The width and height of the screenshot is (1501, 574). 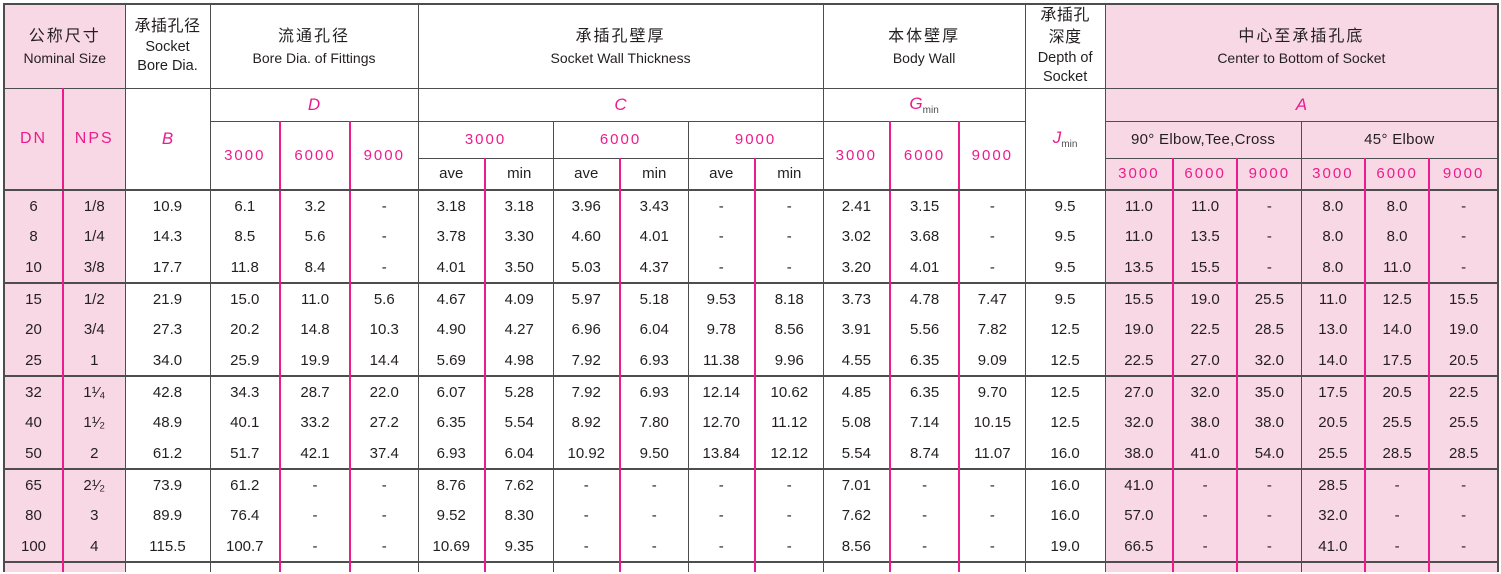 What do you see at coordinates (1206, 174) in the screenshot?
I see `header-a90-6000: 6000` at bounding box center [1206, 174].